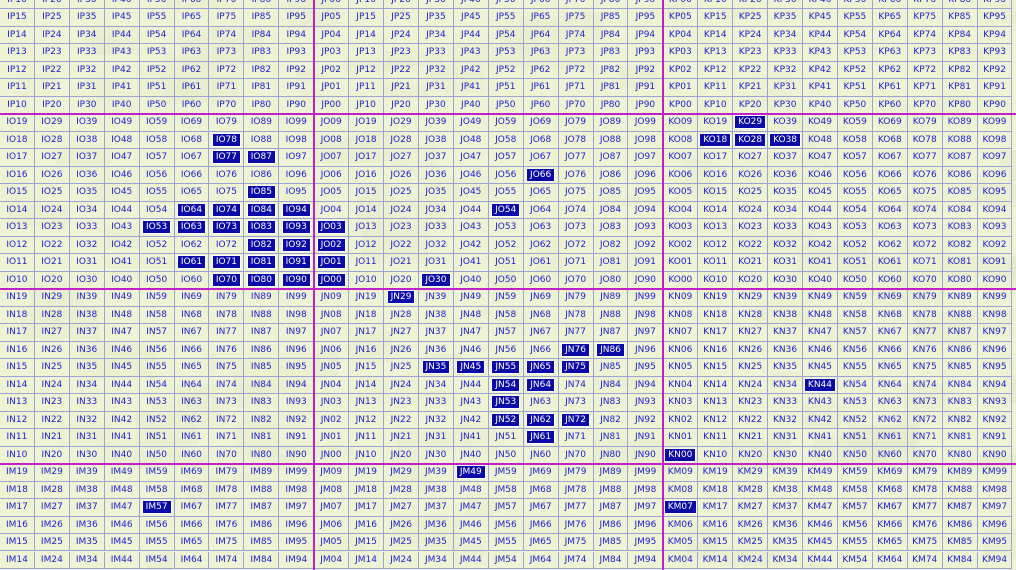 The image size is (1016, 570). Describe the element at coordinates (716, 368) in the screenshot. I see `grid-cell-kn15: KN15` at that location.